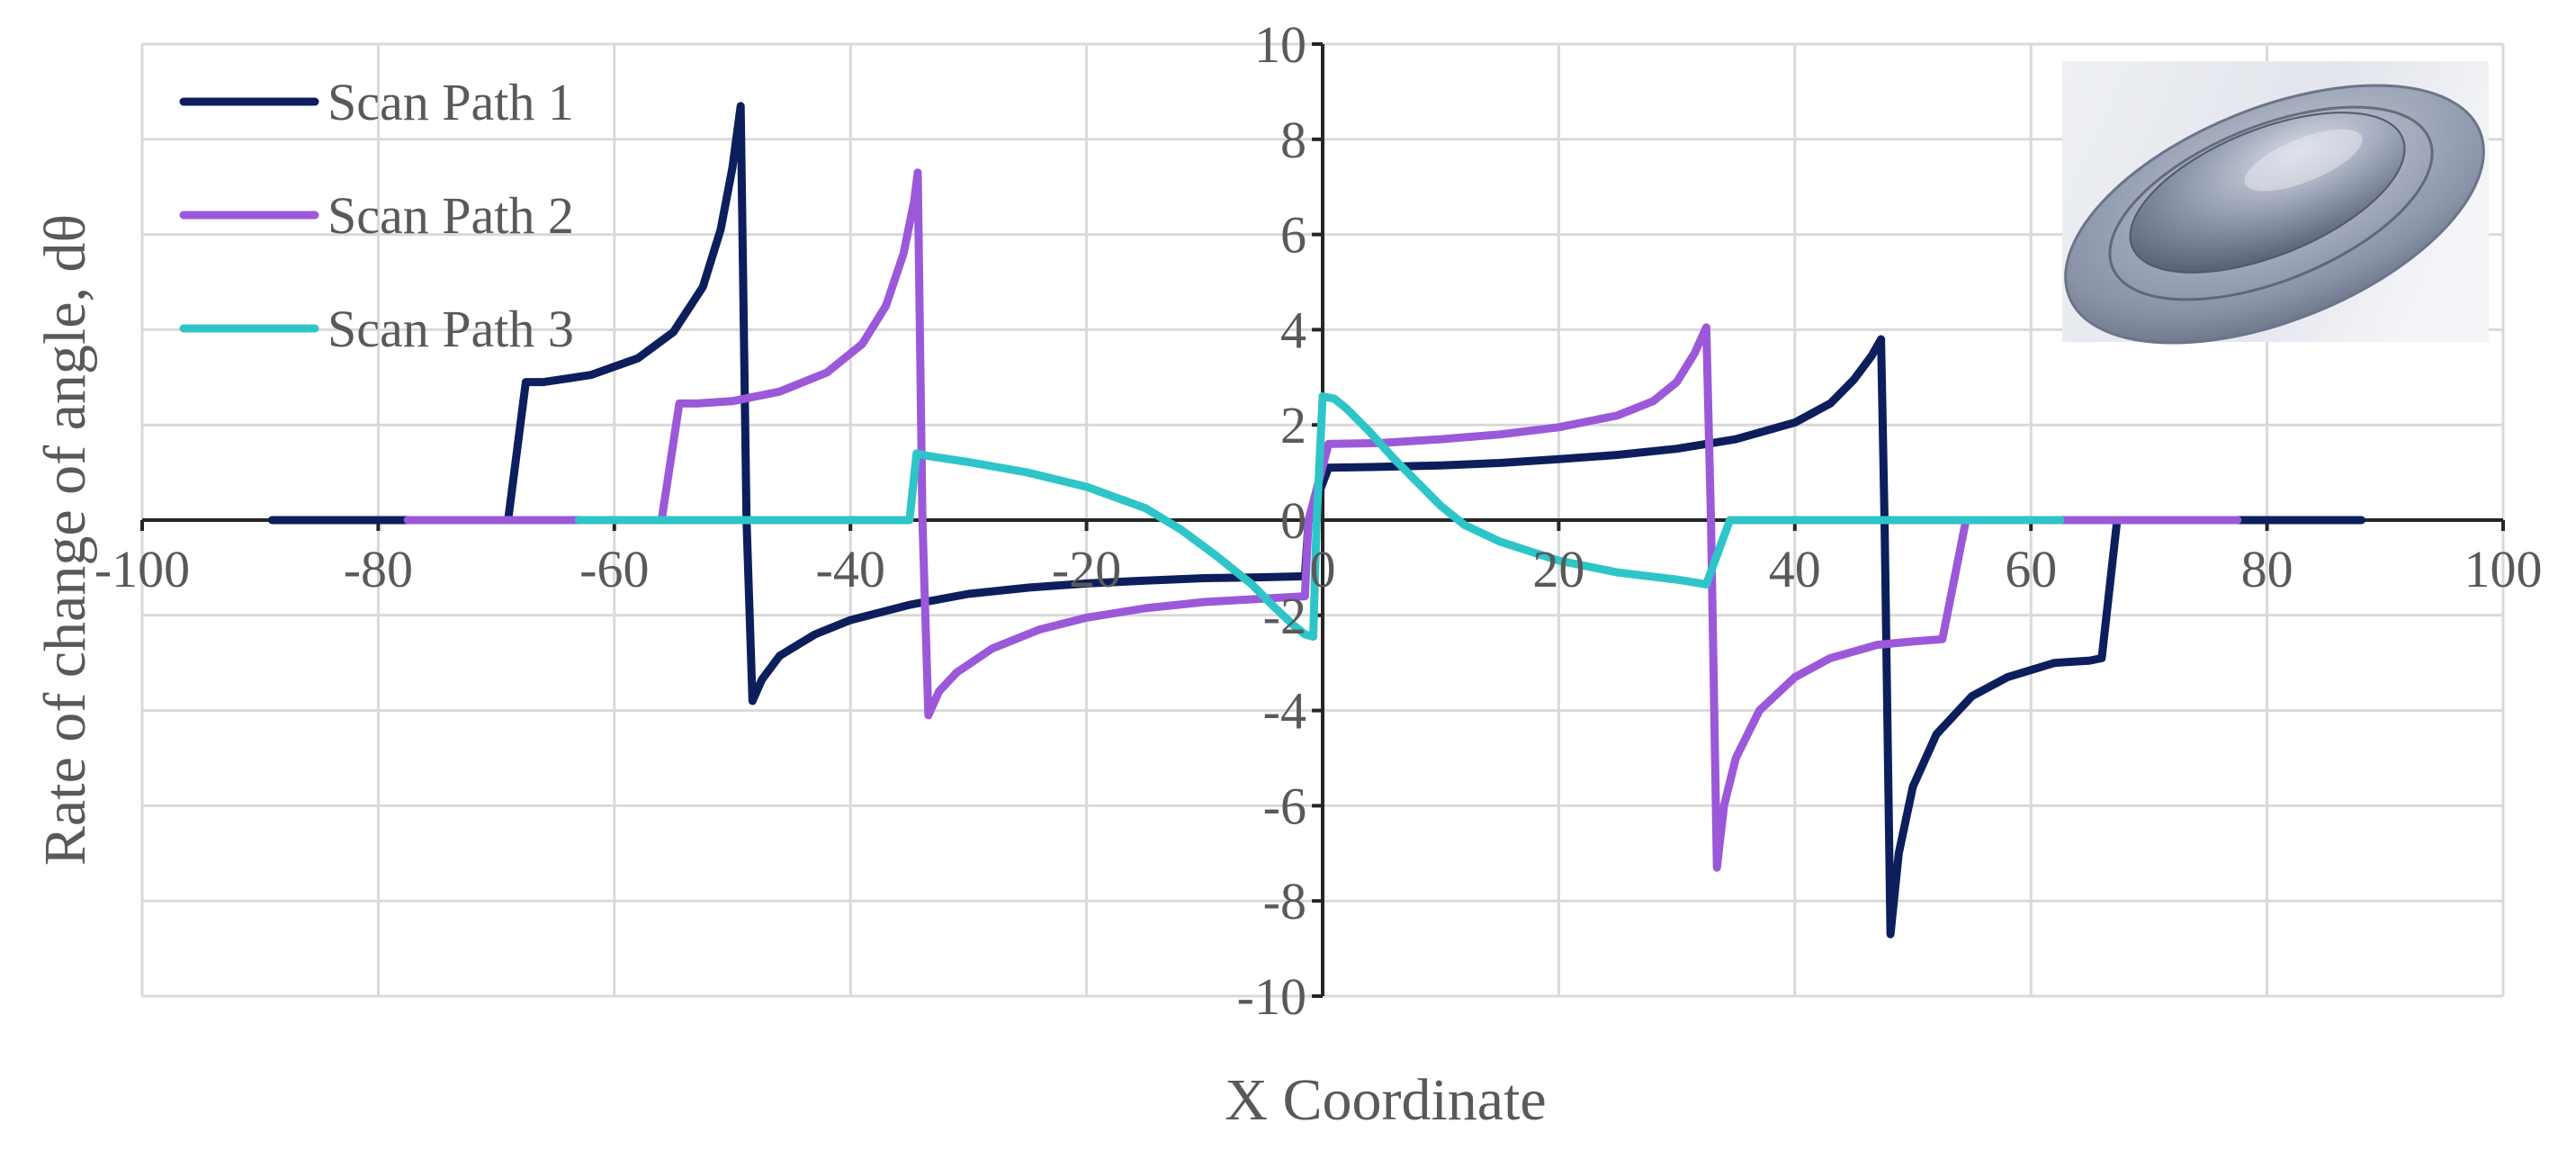 Image resolution: width=2576 pixels, height=1159 pixels. I want to click on legend-label-1: Scan Path 1, so click(451, 102).